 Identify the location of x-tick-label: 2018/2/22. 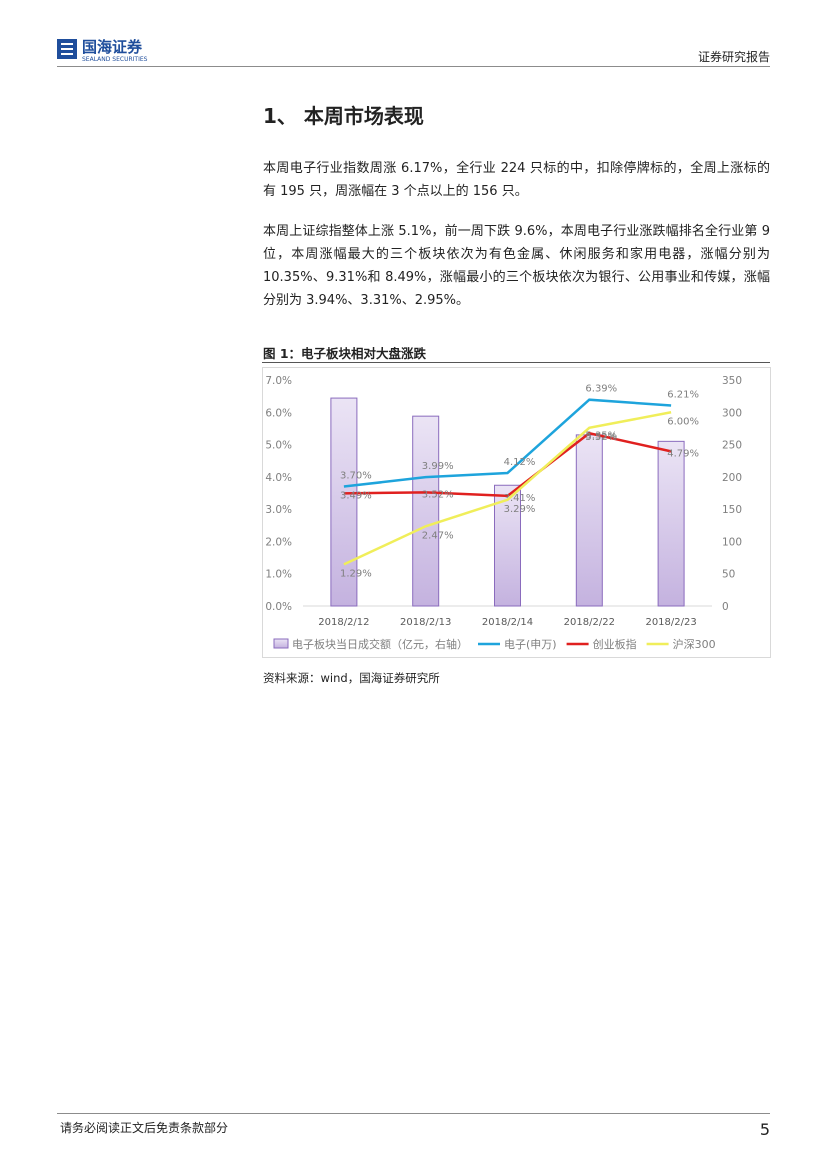
(589, 622).